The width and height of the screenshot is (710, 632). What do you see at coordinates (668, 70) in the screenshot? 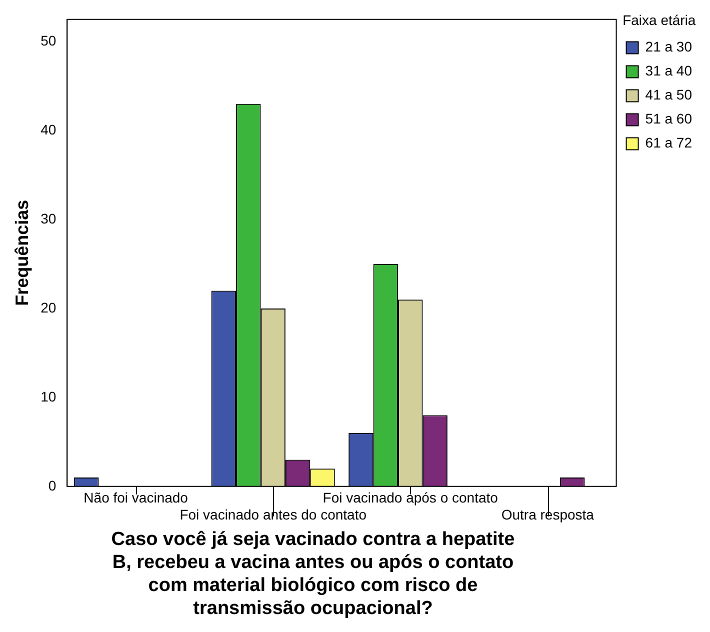
I see `legend-label: 31 a 40` at bounding box center [668, 70].